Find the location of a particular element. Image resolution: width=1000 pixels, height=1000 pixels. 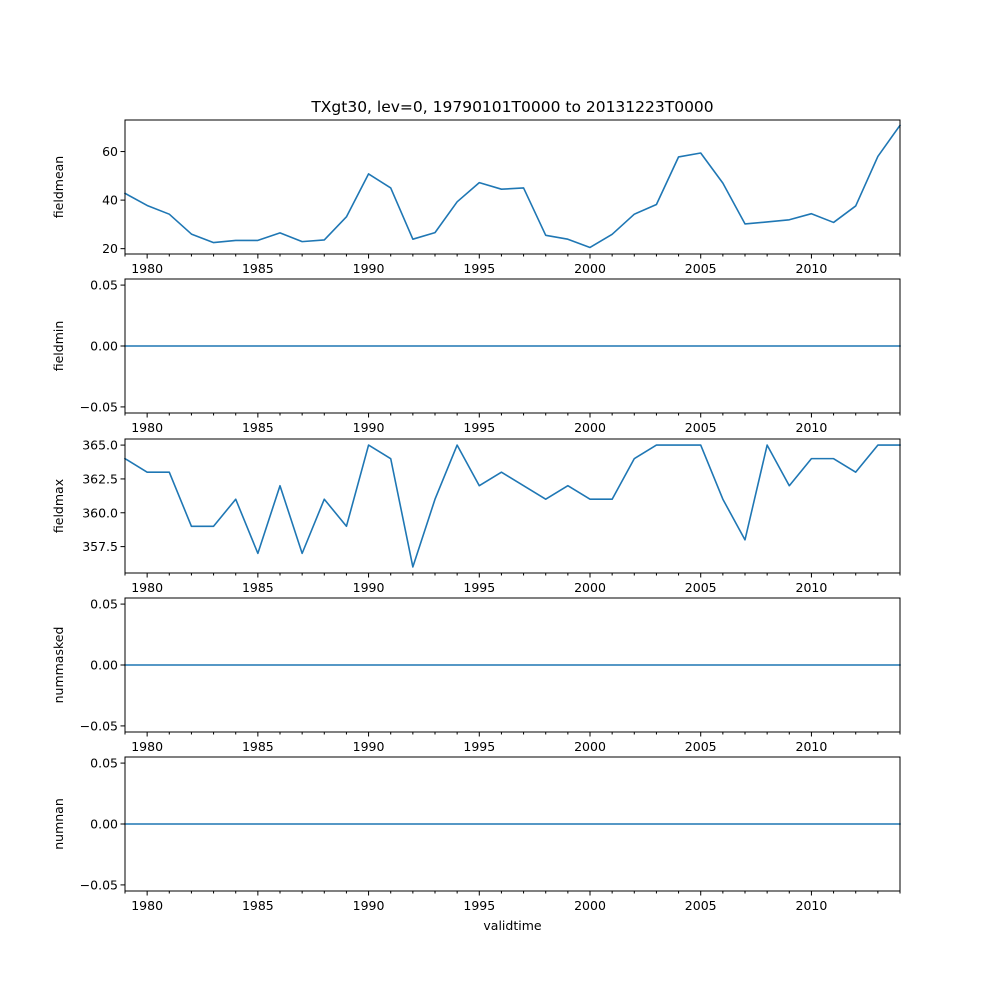

fieldmean-xtick-label-1985: 1985 is located at coordinates (258, 268).